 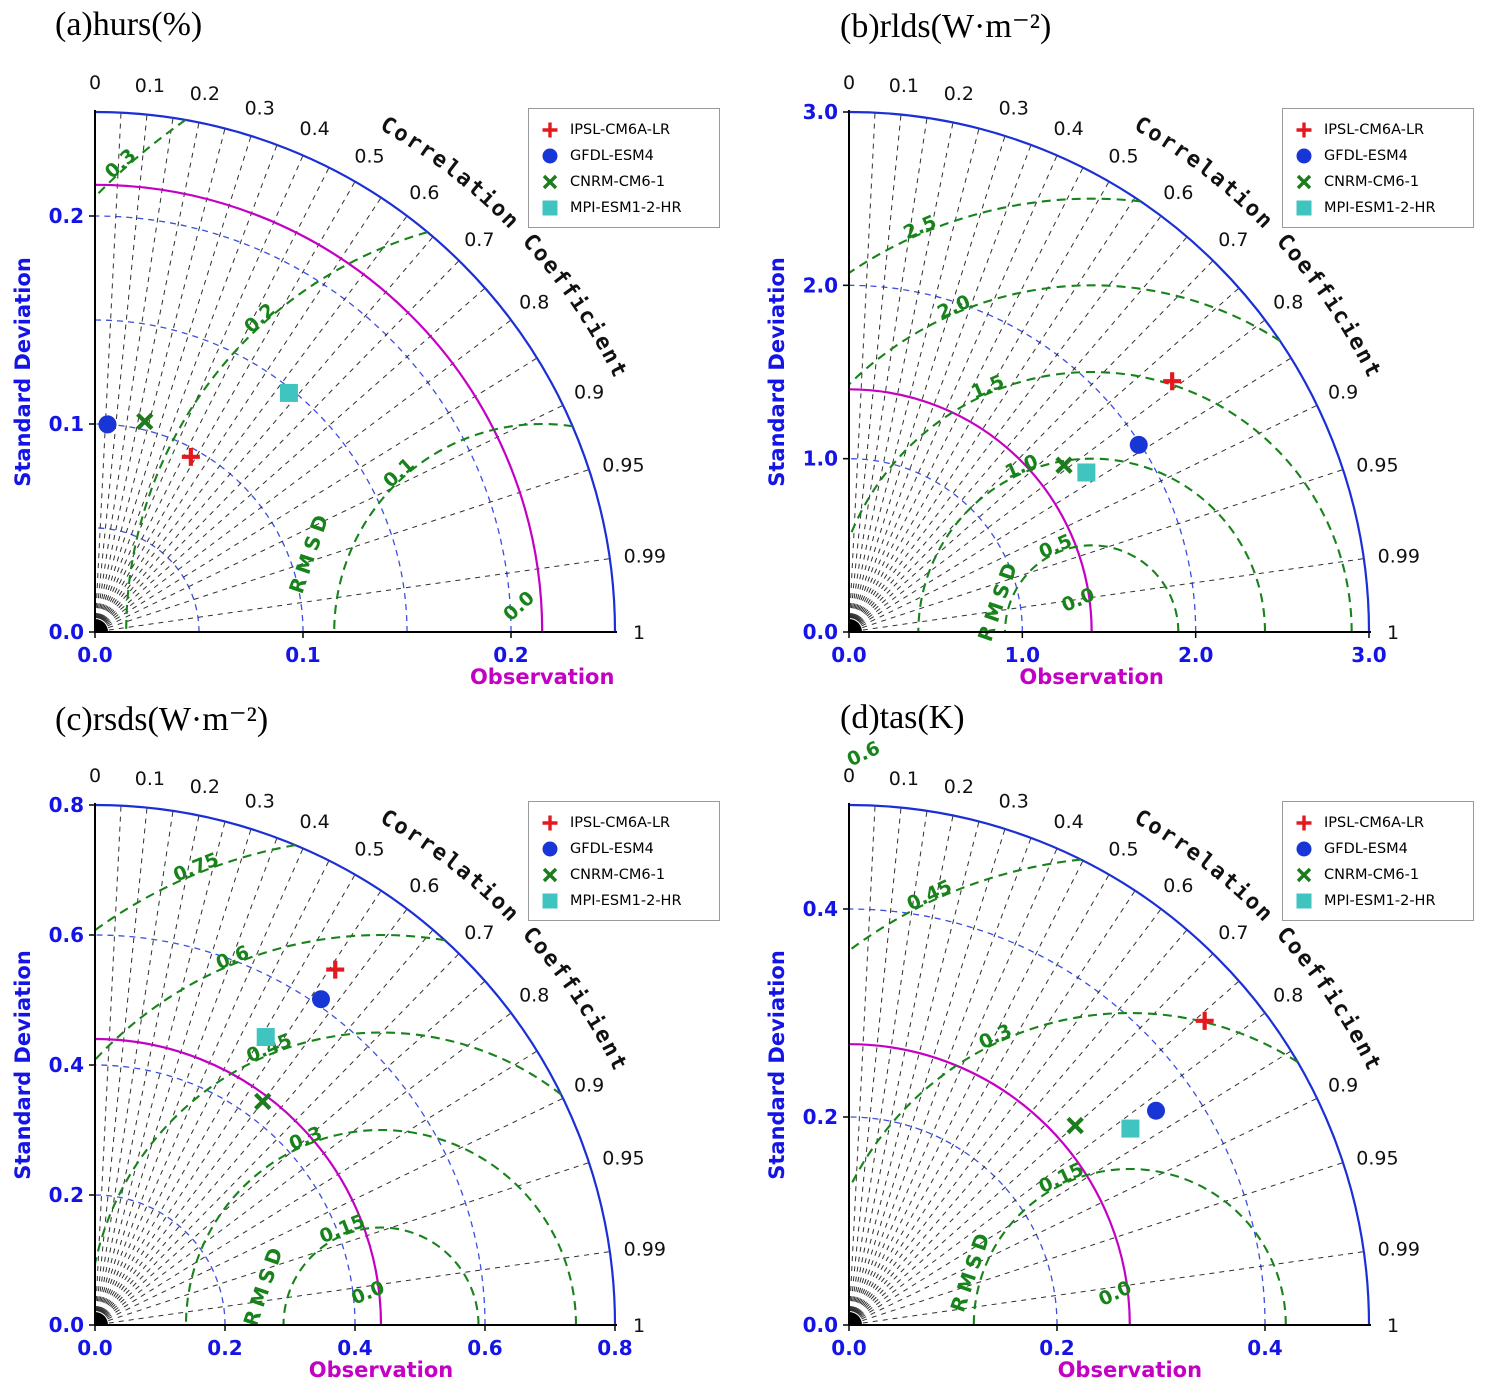 What do you see at coordinates (904, 86) in the screenshot?
I see `corr-tick-label: 0.1` at bounding box center [904, 86].